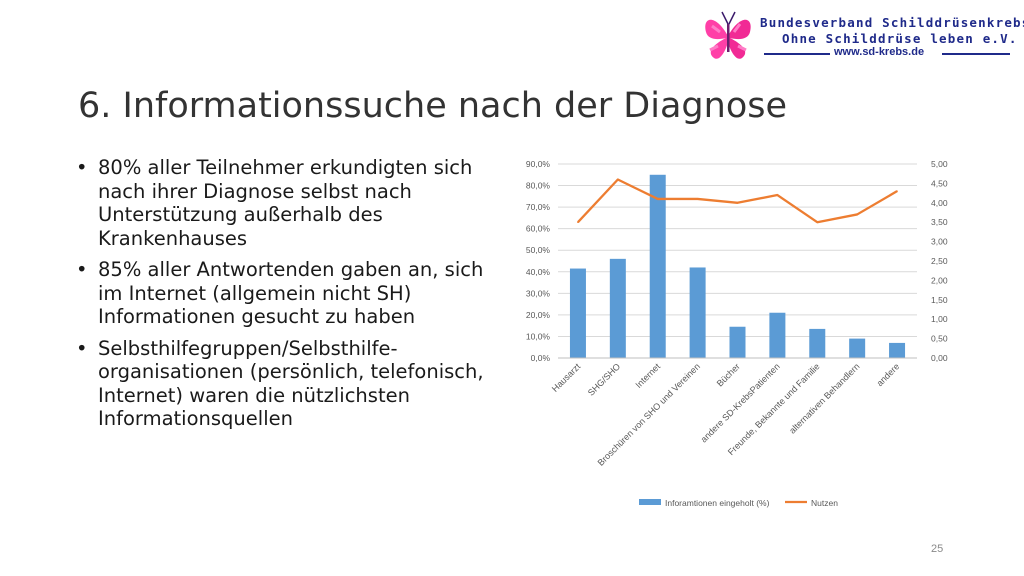 The height and width of the screenshot is (576, 1024). What do you see at coordinates (728, 35) in the screenshot?
I see `butterfly-logo-icon` at bounding box center [728, 35].